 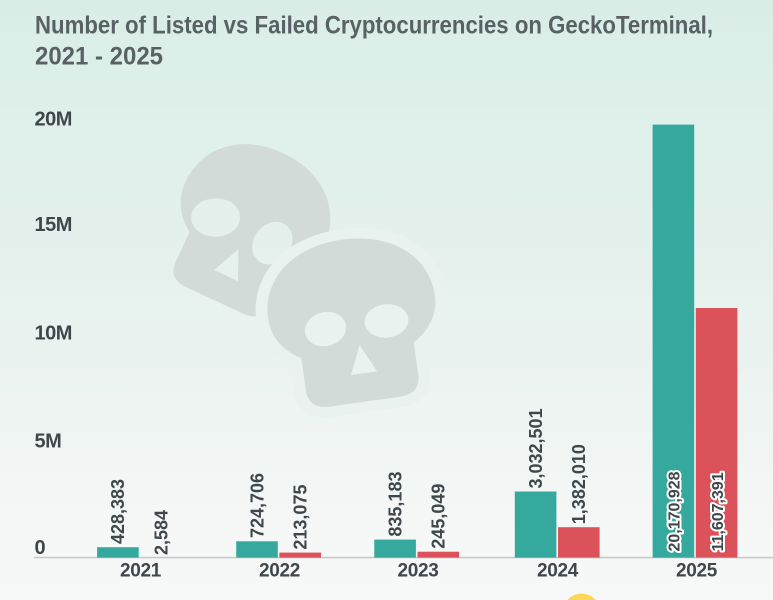 I want to click on svg-text: 2,584, so click(x=161, y=532).